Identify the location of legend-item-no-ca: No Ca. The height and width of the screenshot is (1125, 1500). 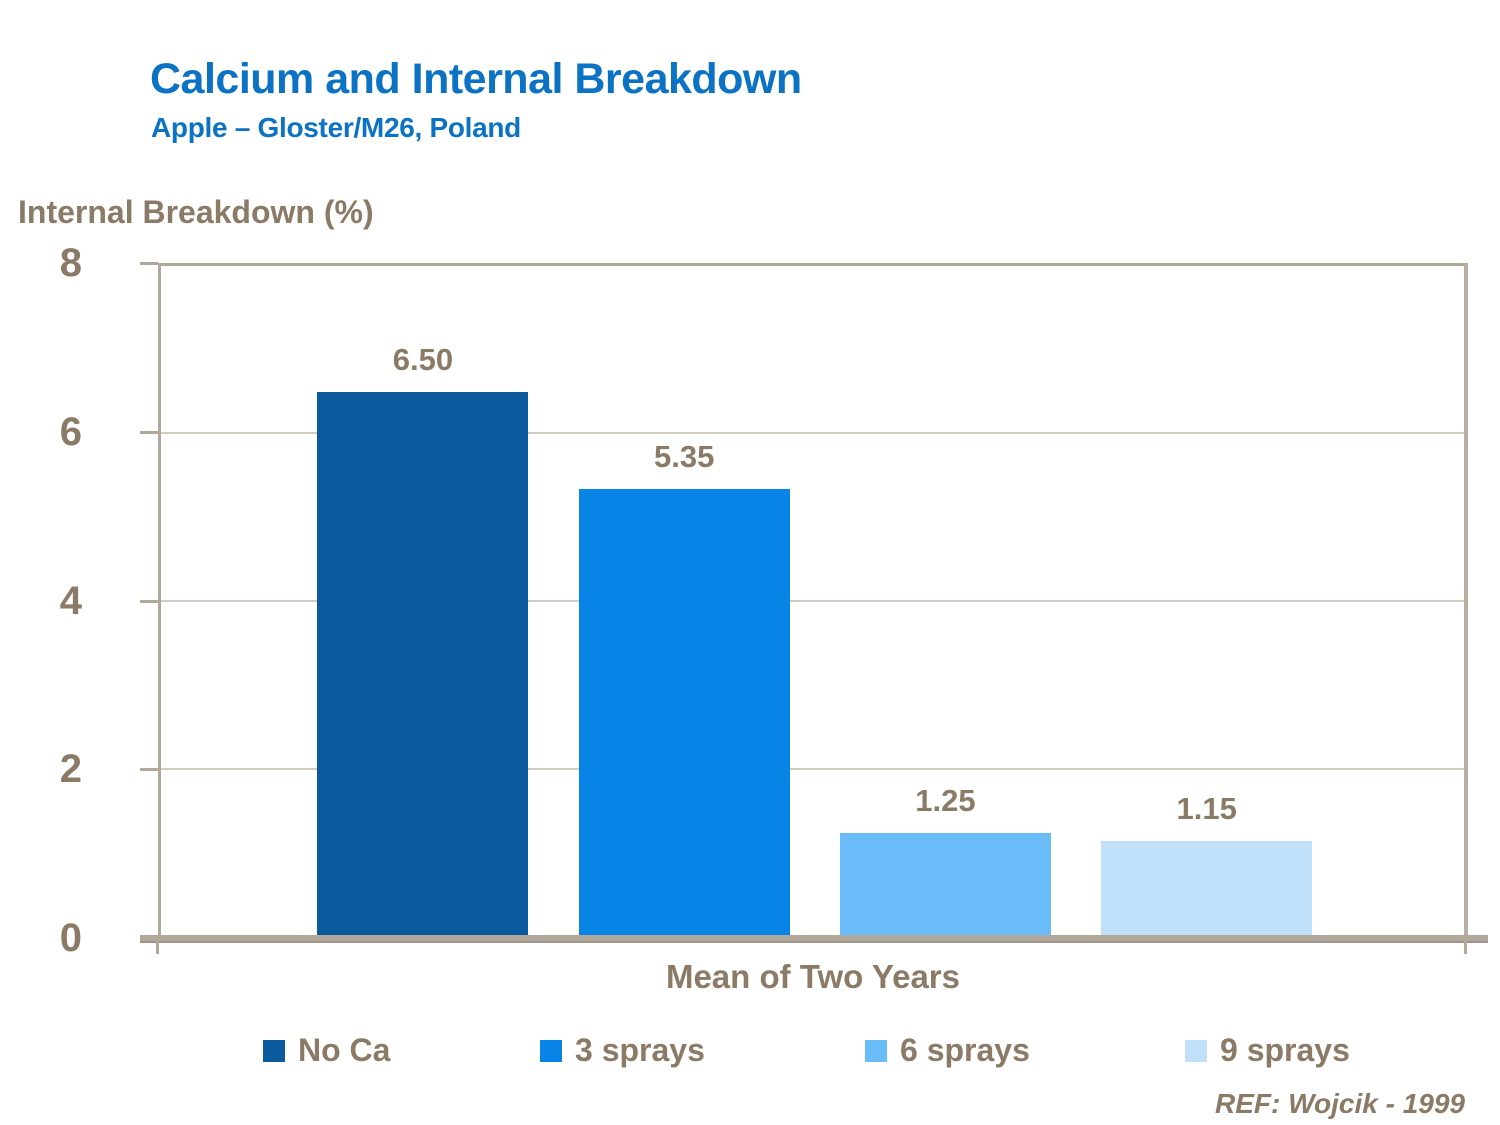
(326, 1050).